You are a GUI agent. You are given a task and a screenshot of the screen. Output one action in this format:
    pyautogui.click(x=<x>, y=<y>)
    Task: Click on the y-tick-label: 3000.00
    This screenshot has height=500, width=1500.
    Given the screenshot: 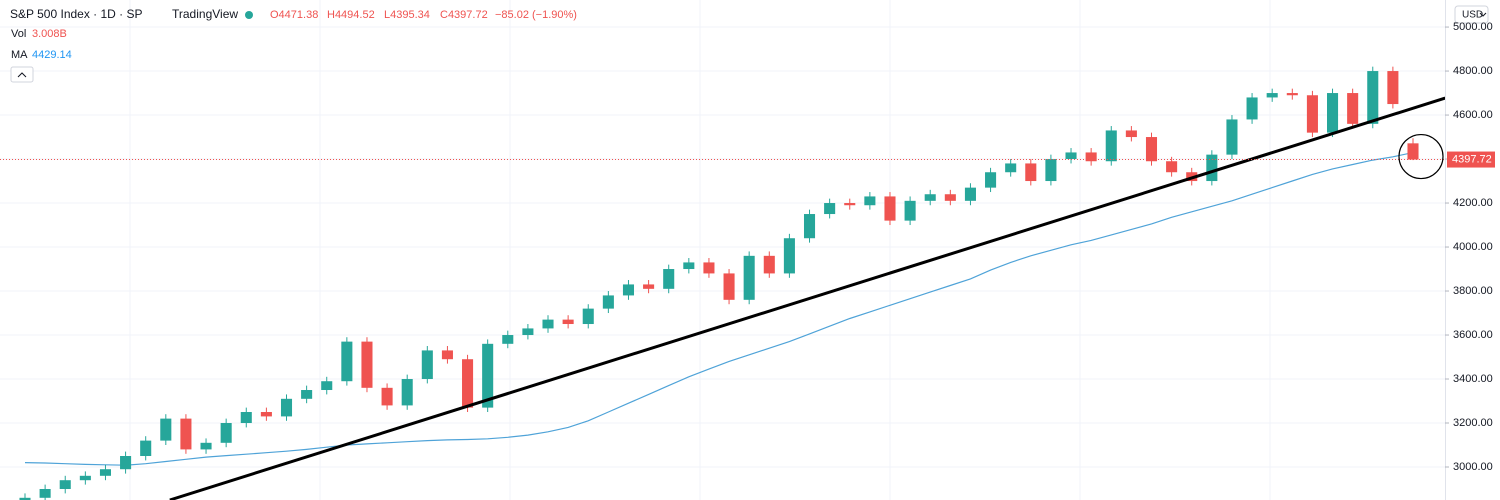 What is the action you would take?
    pyautogui.click(x=1473, y=467)
    